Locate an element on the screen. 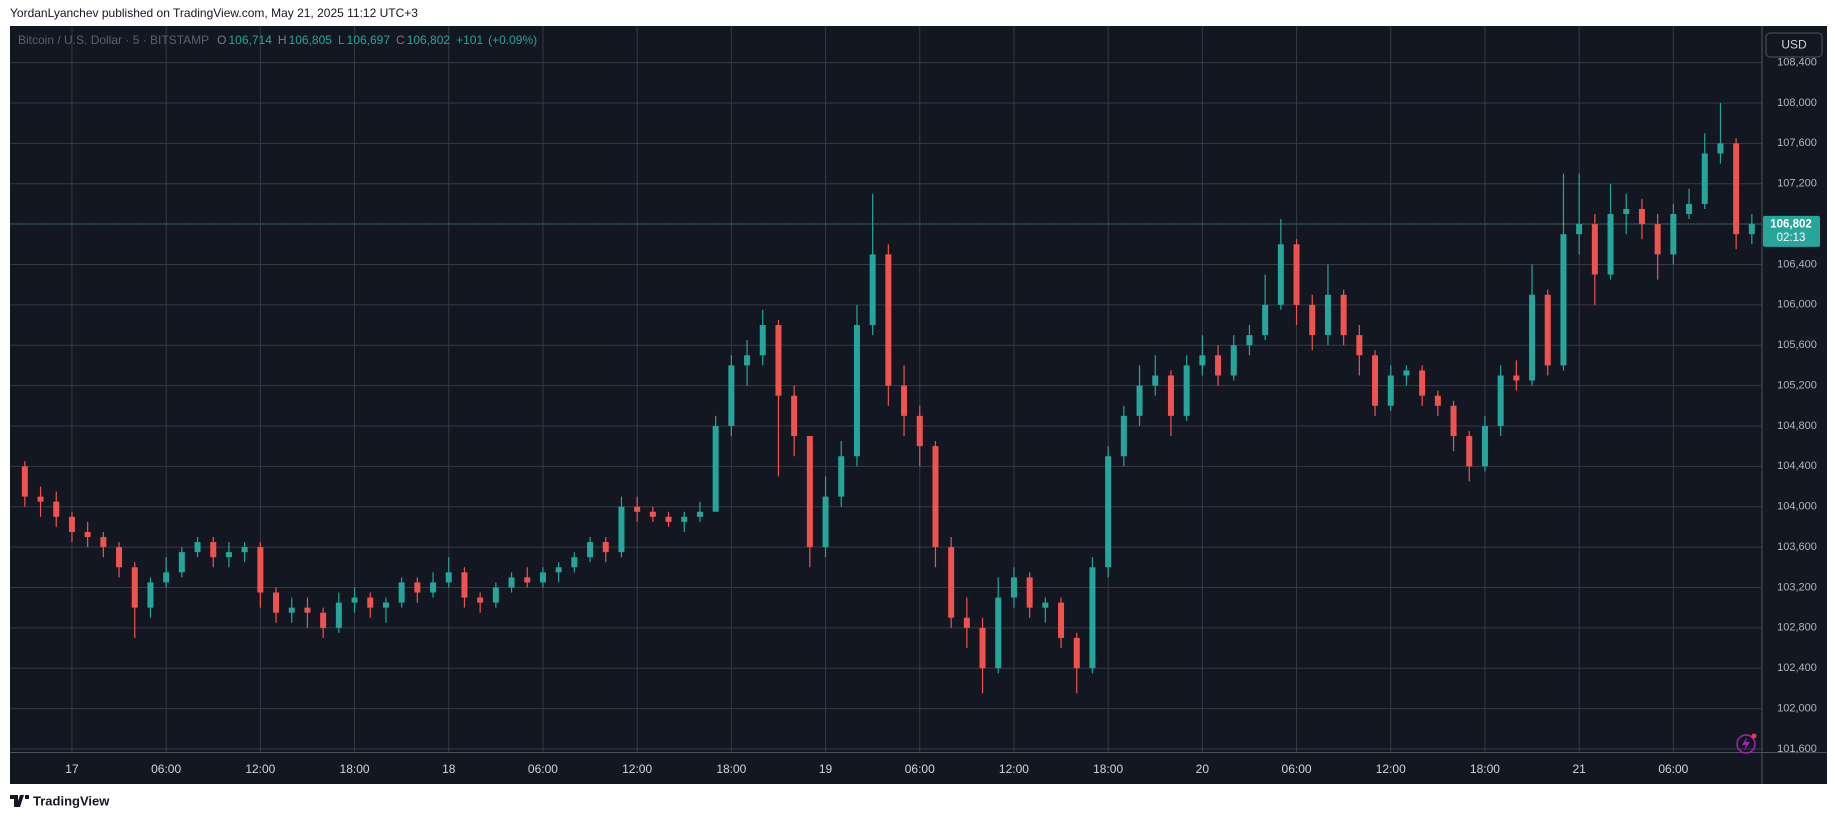 The width and height of the screenshot is (1835, 819). x-tick-label: 19 is located at coordinates (826, 769).